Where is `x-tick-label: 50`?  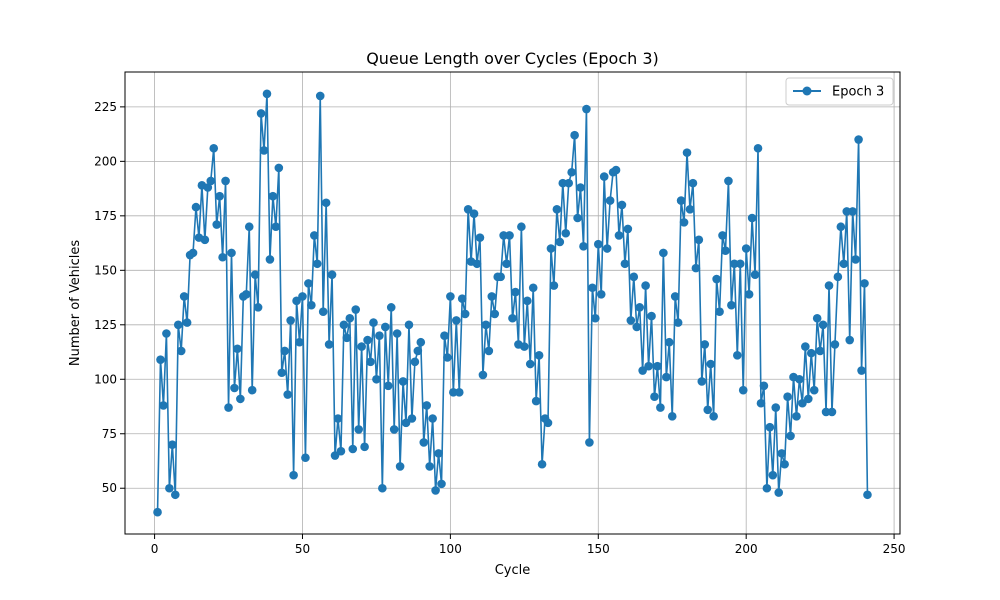 x-tick-label: 50 is located at coordinates (302, 549).